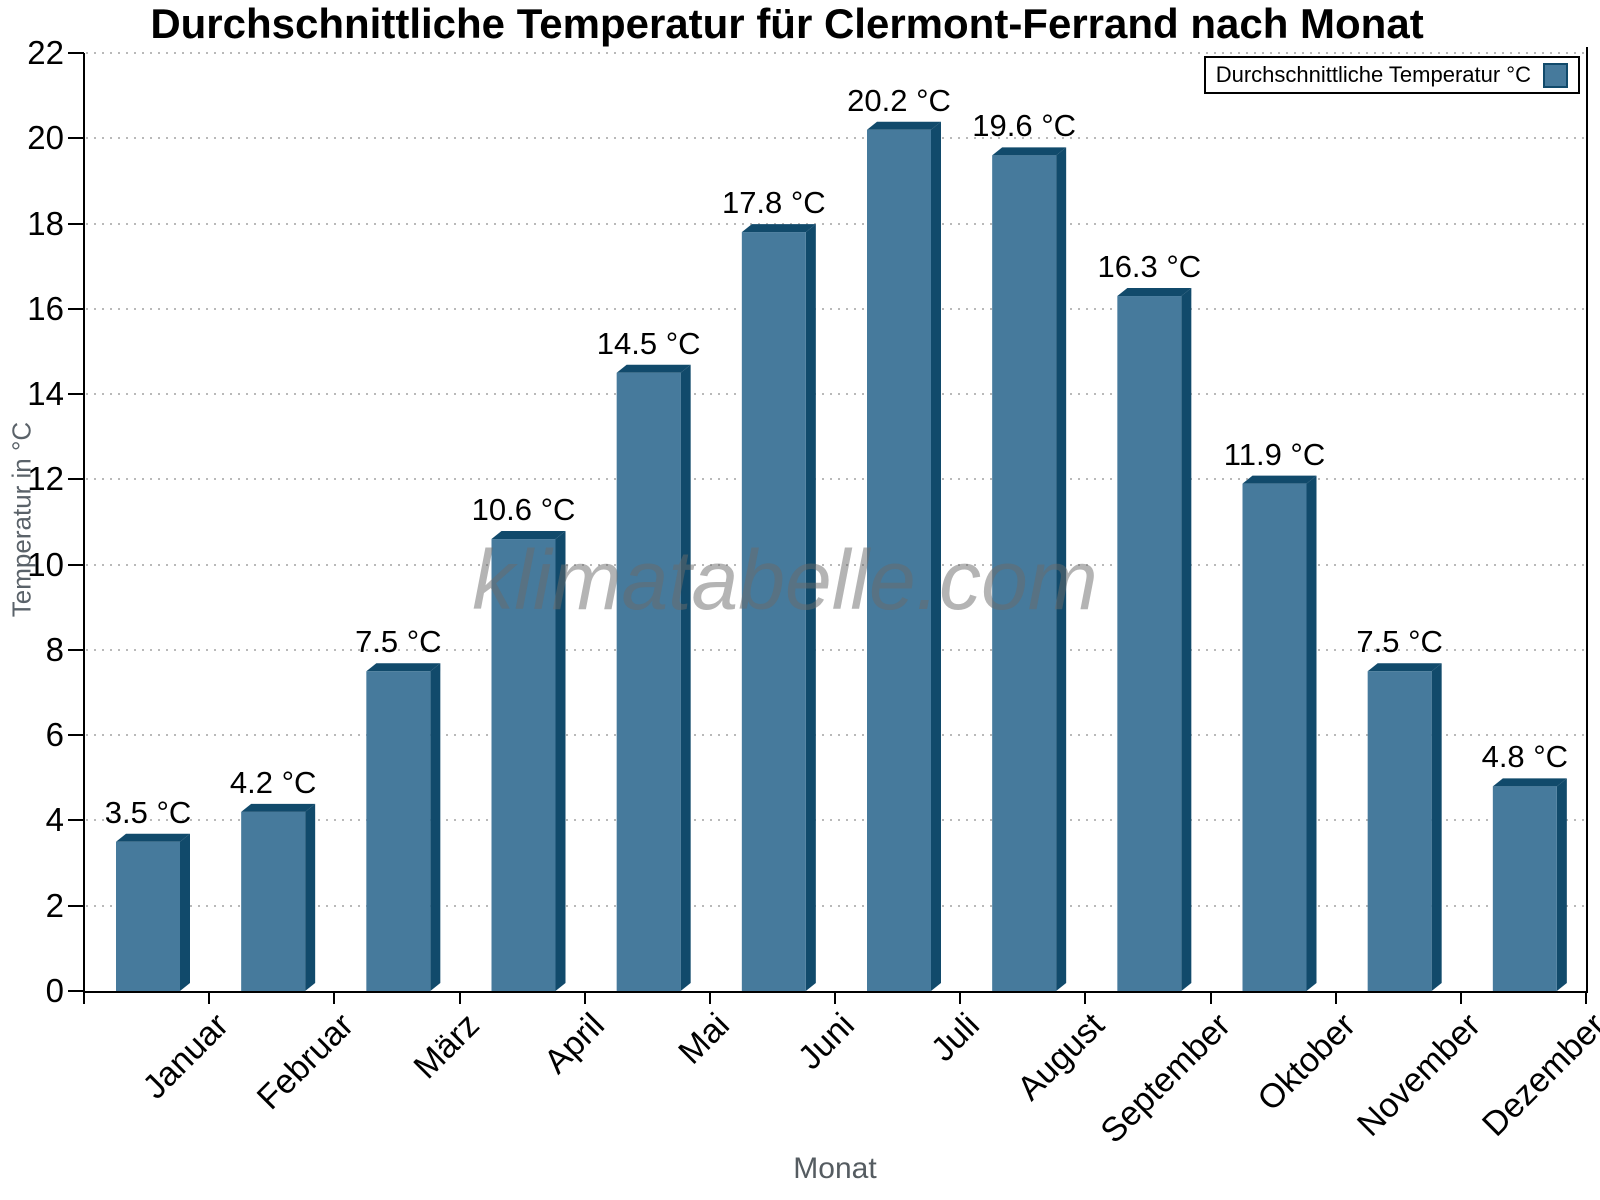  I want to click on bar-value-label-august: 19.6 °C, so click(1024, 126).